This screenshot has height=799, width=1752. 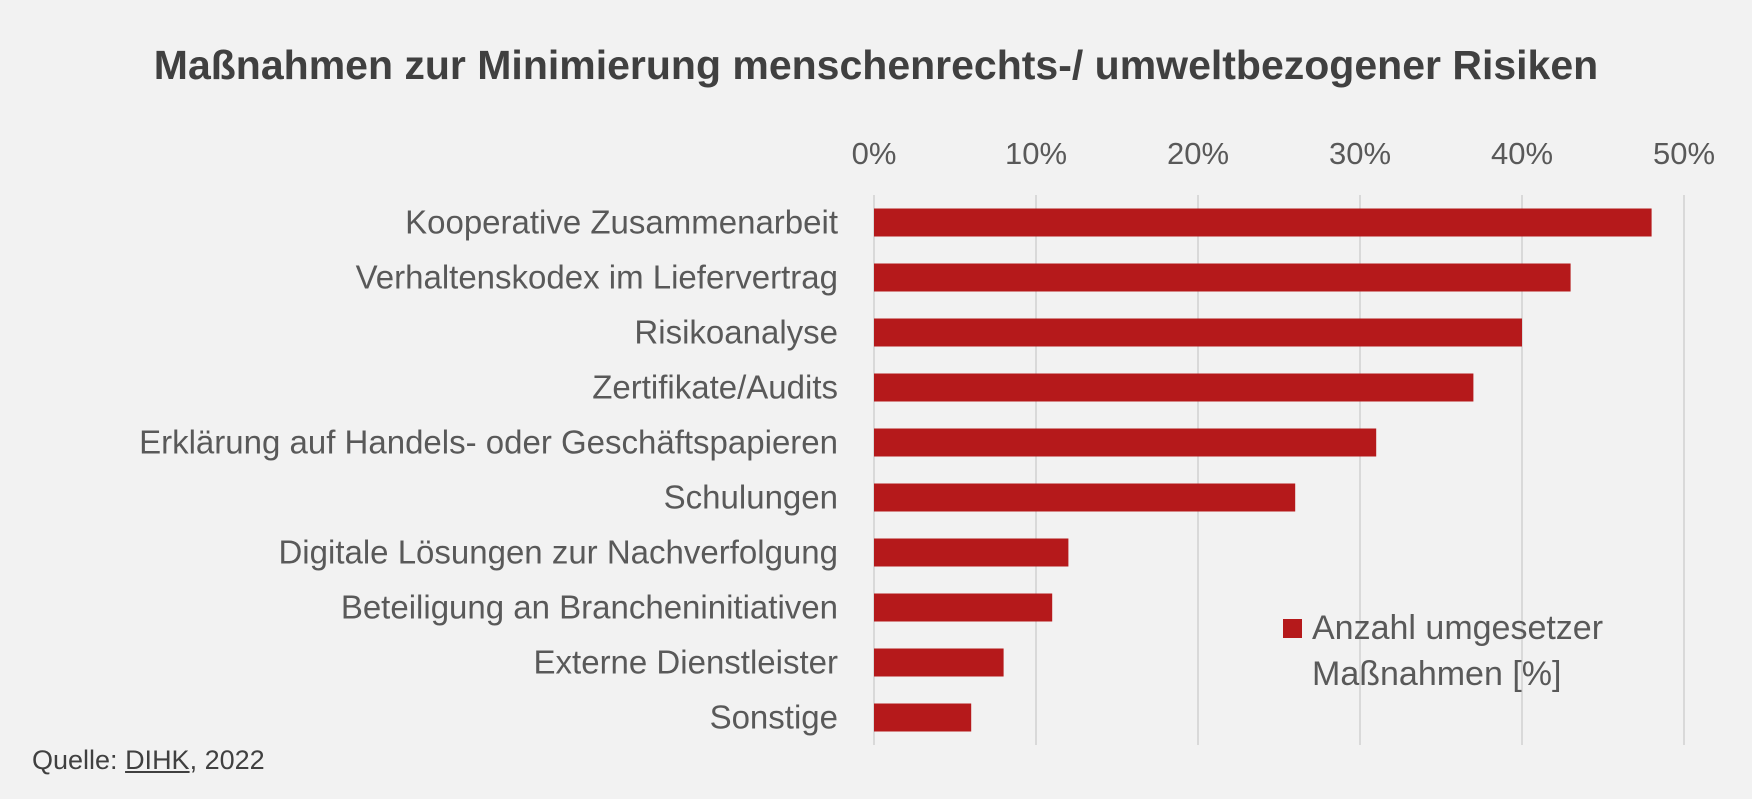 I want to click on source-note: Quelle: DIHK, 2022, so click(x=148, y=760).